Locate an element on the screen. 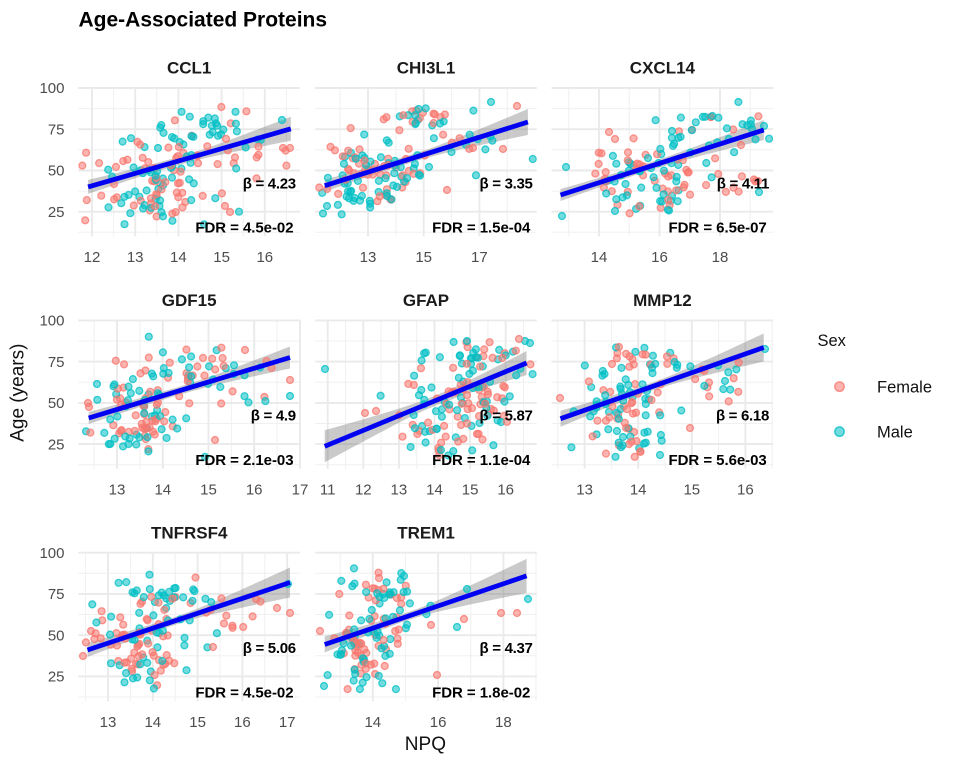  svg-text: β = 4.37 is located at coordinates (506, 648).